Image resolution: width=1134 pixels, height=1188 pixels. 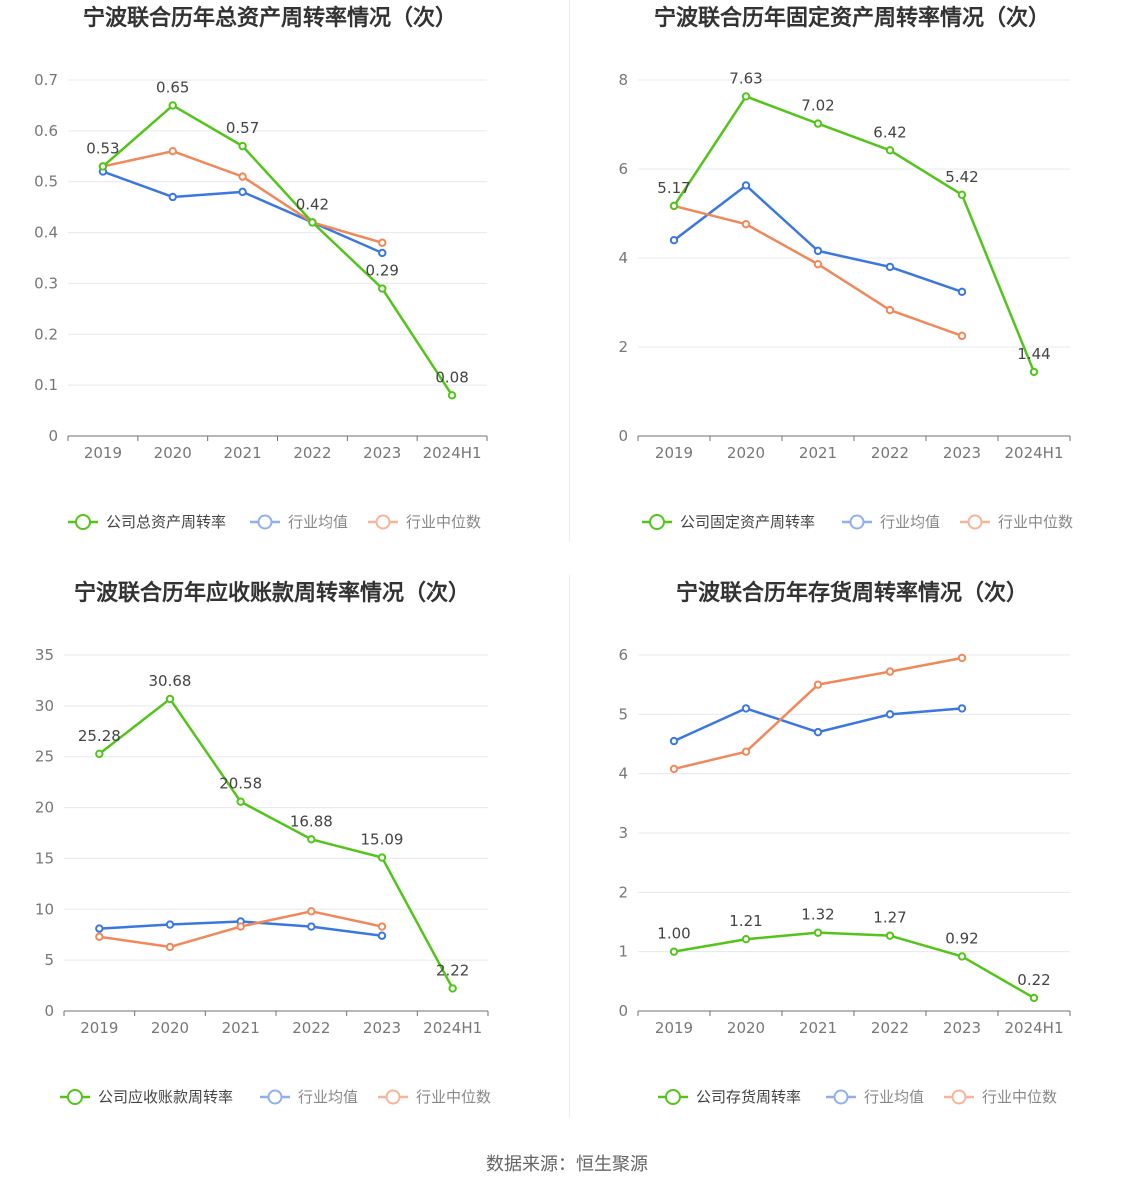 I want to click on data-label: 1.44, so click(x=1033, y=354).